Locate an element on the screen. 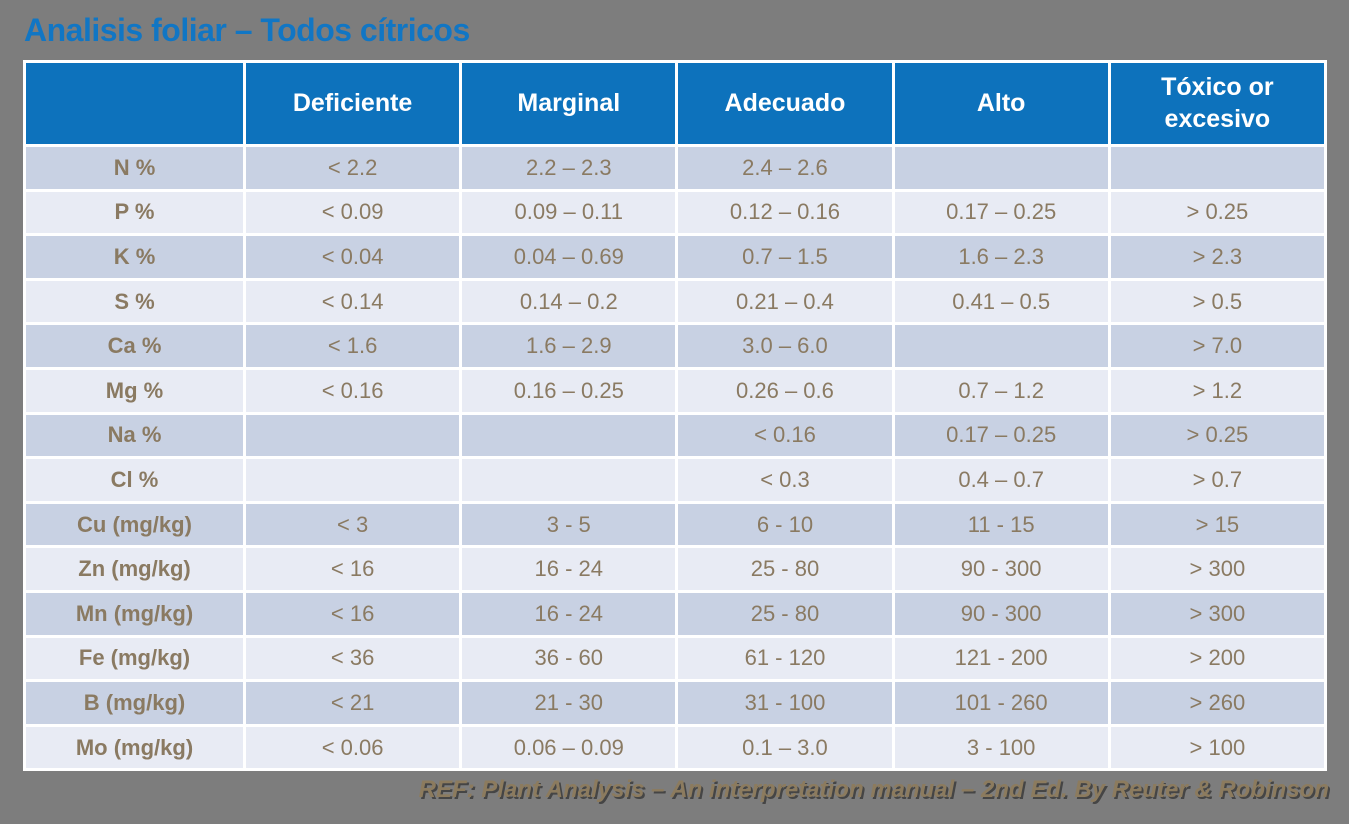 The width and height of the screenshot is (1349, 824). row-label: K % is located at coordinates (134, 257).